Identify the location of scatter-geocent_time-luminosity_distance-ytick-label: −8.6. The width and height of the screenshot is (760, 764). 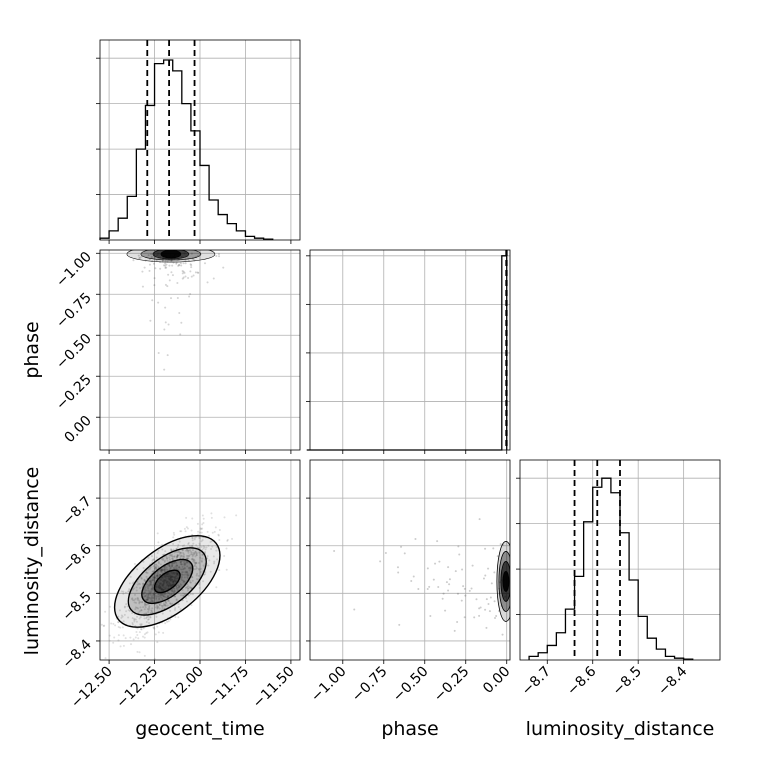
(76, 558).